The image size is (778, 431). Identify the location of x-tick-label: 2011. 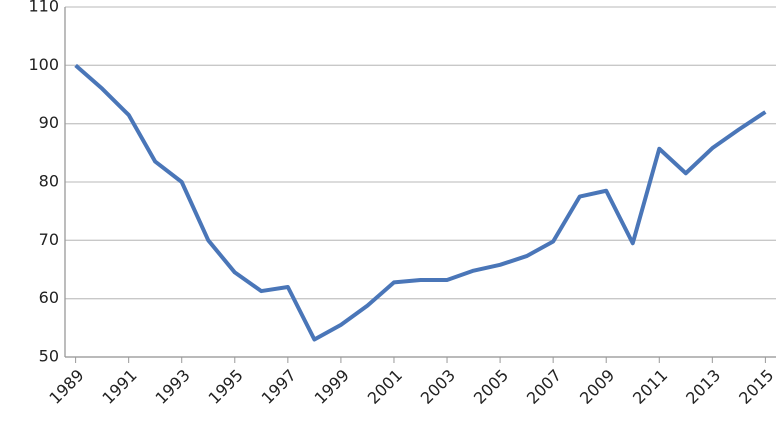
(650, 387).